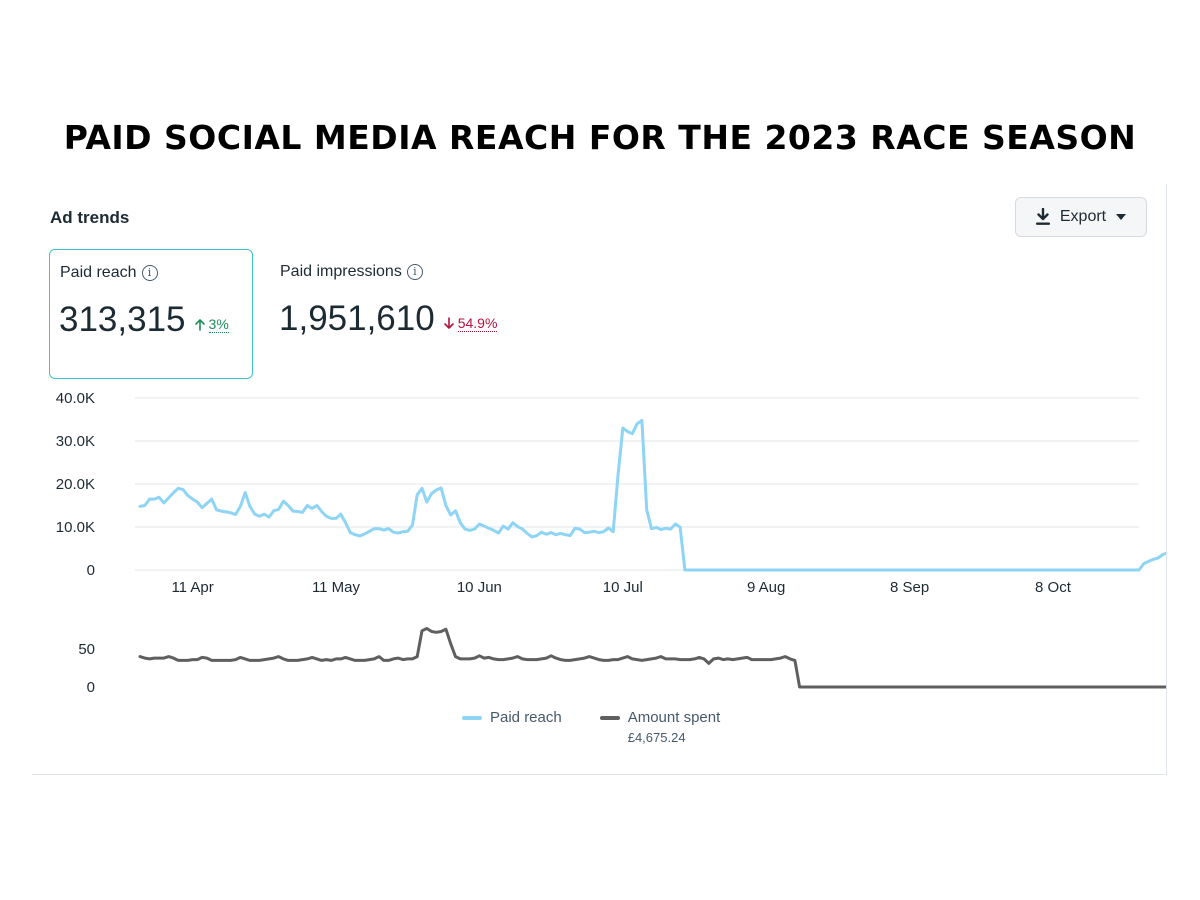 The width and height of the screenshot is (1200, 900). What do you see at coordinates (75, 398) in the screenshot?
I see `y-tick-label: 40.0K` at bounding box center [75, 398].